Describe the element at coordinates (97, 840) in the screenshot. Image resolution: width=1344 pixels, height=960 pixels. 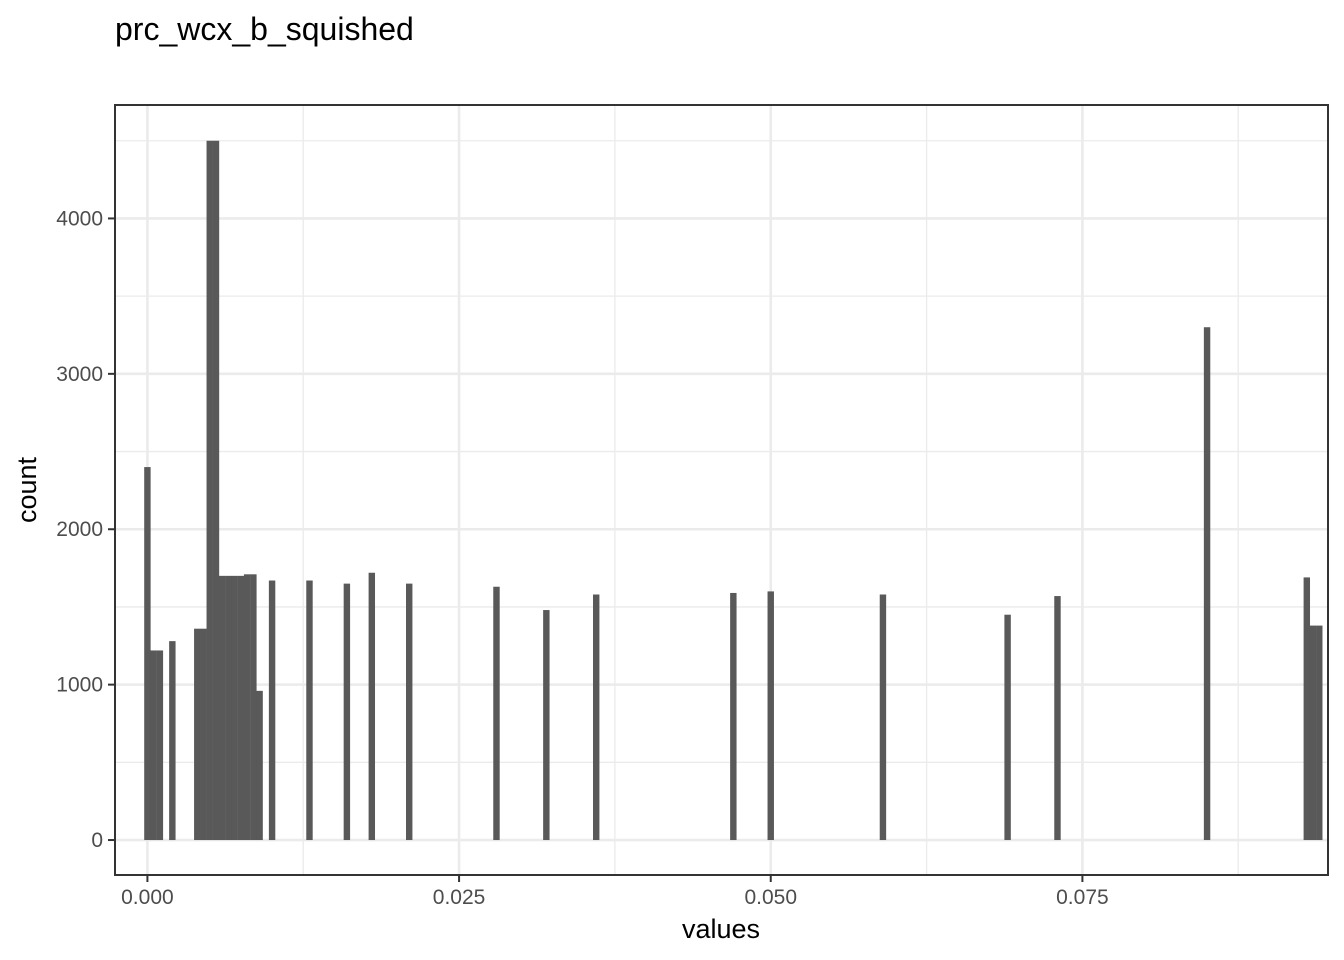
I see `y-tick-label: 0` at that location.